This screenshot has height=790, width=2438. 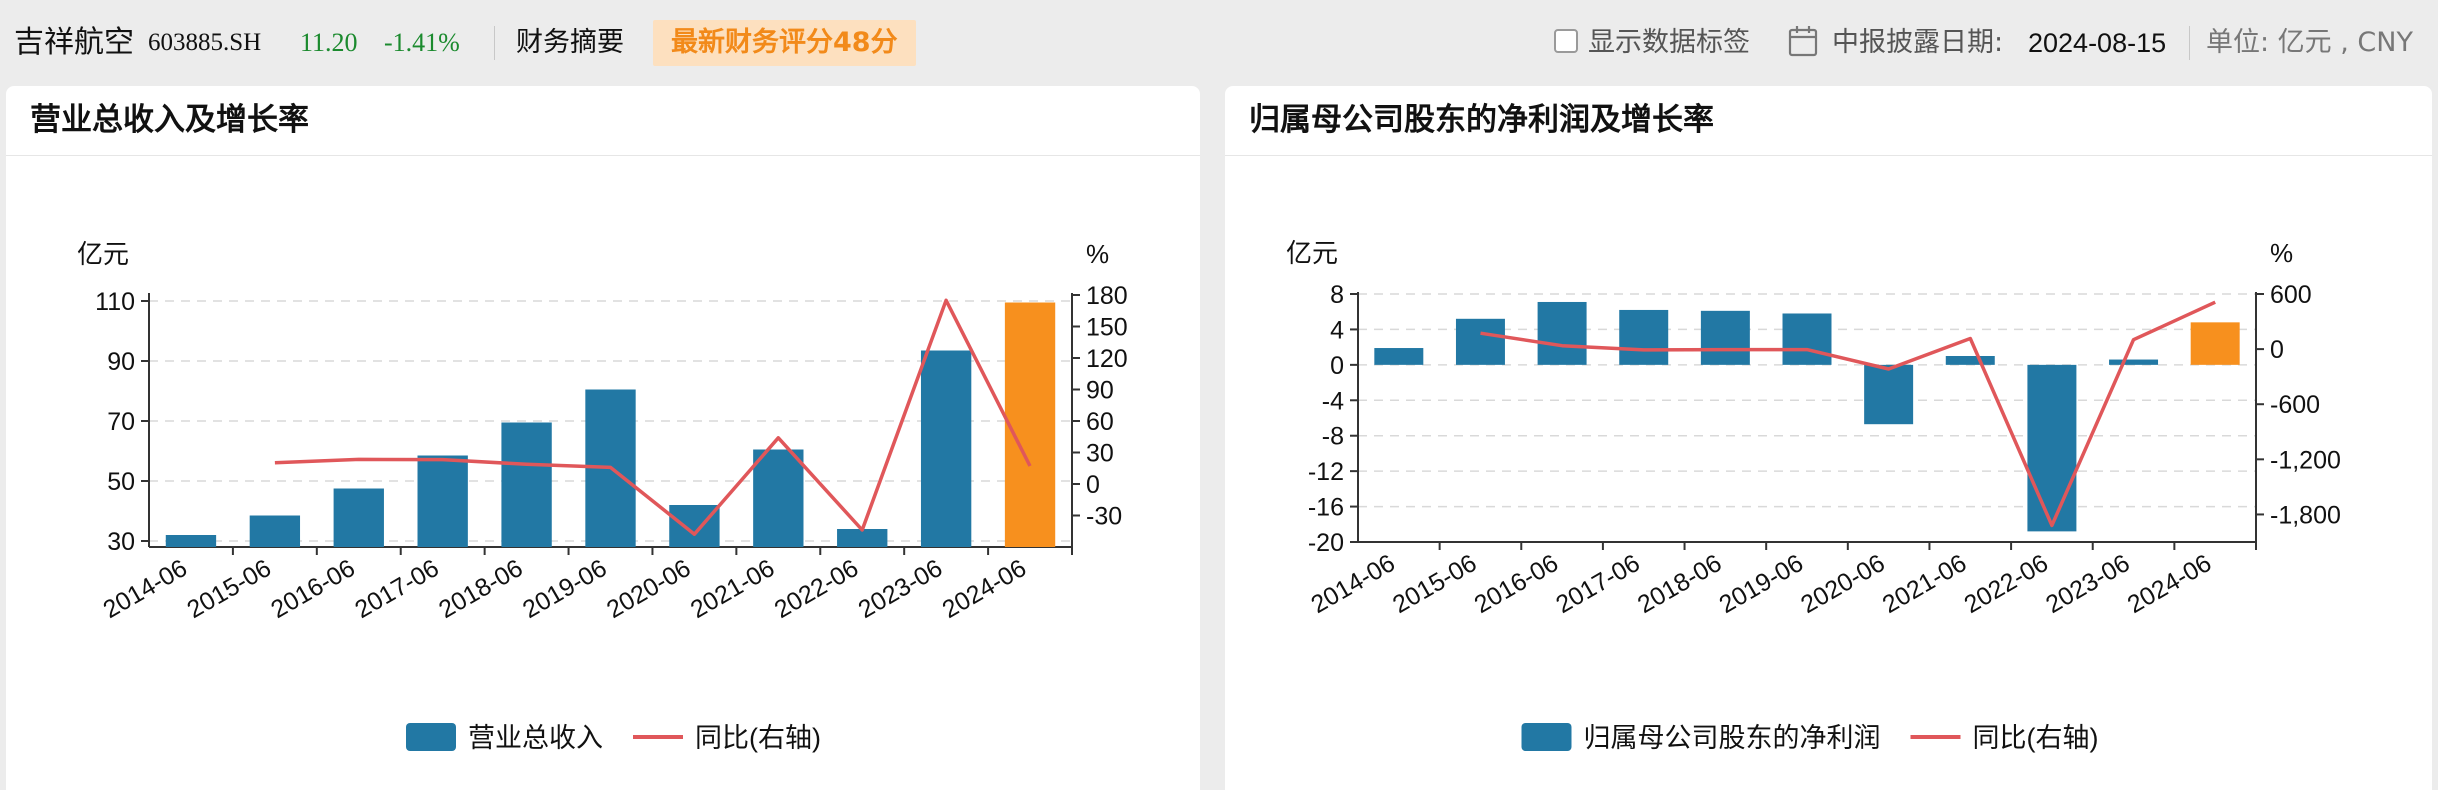 What do you see at coordinates (603, 121) in the screenshot?
I see `revenue-chart-title: 营业总收入及增长率` at bounding box center [603, 121].